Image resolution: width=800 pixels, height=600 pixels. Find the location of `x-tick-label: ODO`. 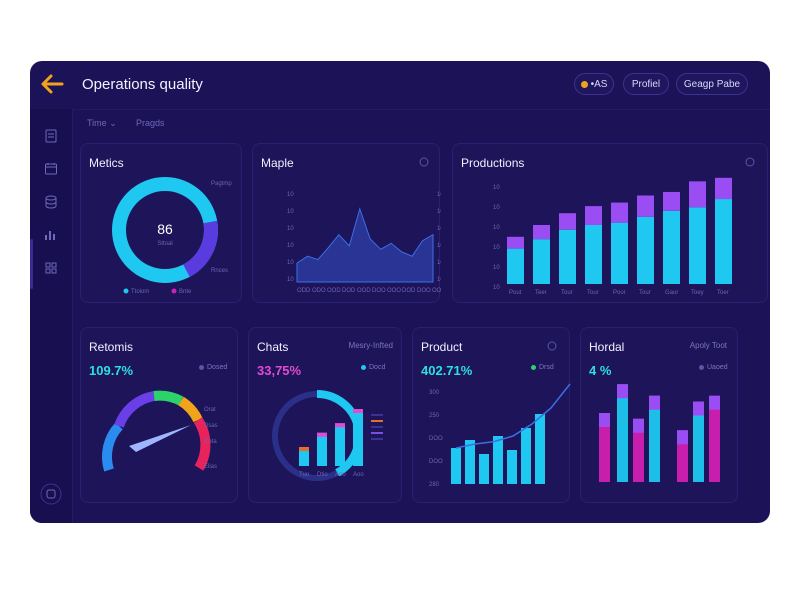

x-tick-label: ODO is located at coordinates (319, 291).